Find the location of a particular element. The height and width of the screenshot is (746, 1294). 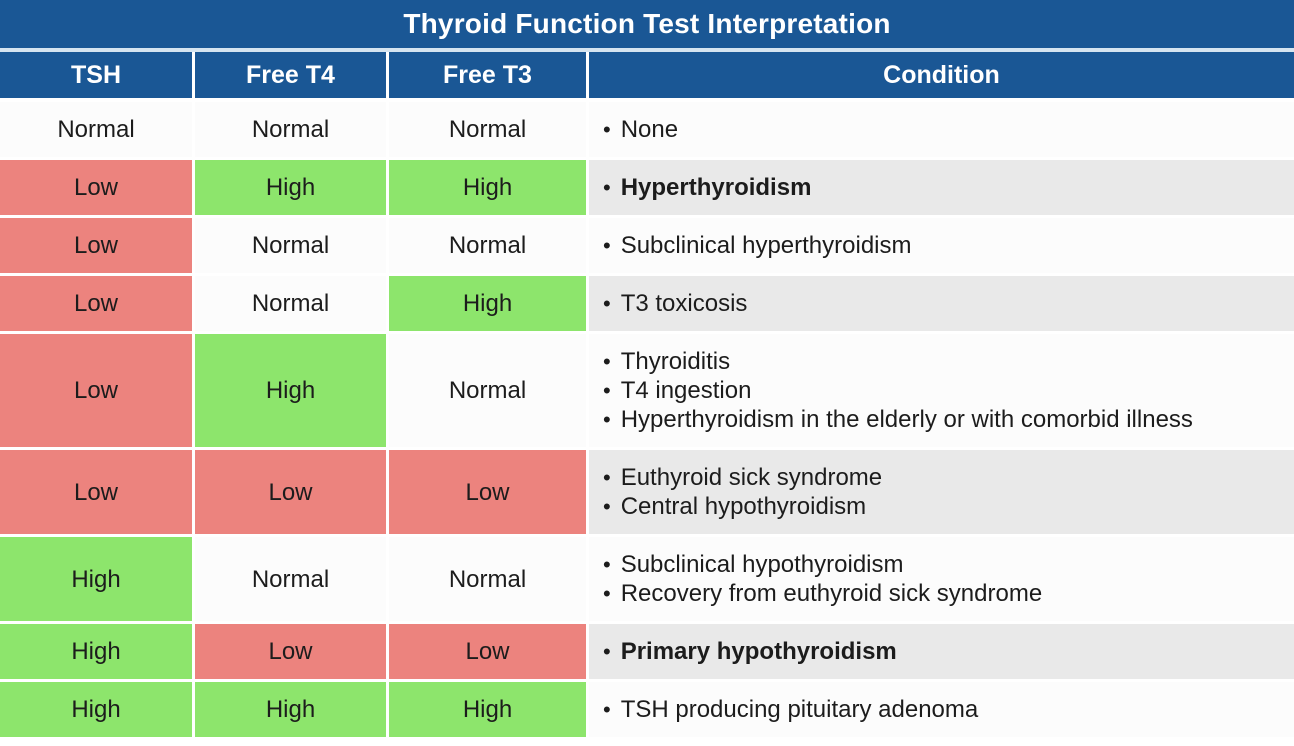

column-header-free-t3: Free T3 is located at coordinates (489, 77).